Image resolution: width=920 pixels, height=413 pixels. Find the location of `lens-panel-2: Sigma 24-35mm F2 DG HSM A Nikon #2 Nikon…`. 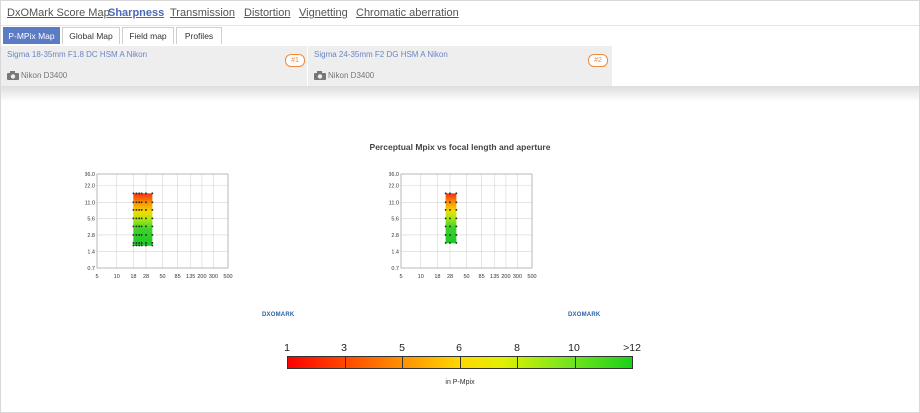

lens-panel-2: Sigma 24-35mm F2 DG HSM A Nikon #2 Nikon… is located at coordinates (460, 66).